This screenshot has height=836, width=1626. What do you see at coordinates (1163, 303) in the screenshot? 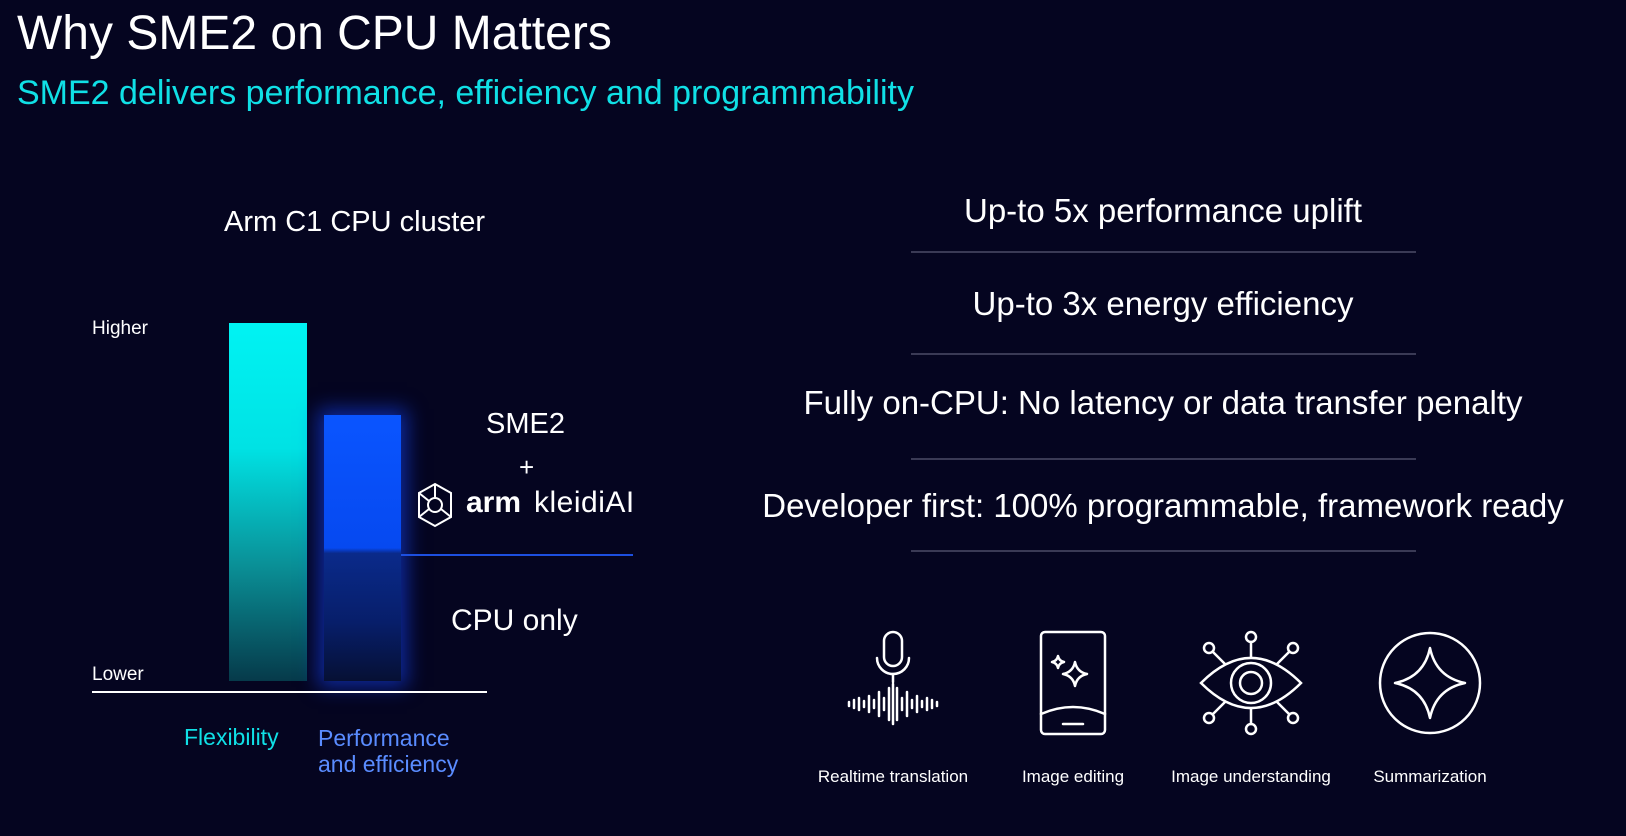
I see `claim-efficiency: Up-to 3x energy efficiency` at bounding box center [1163, 303].